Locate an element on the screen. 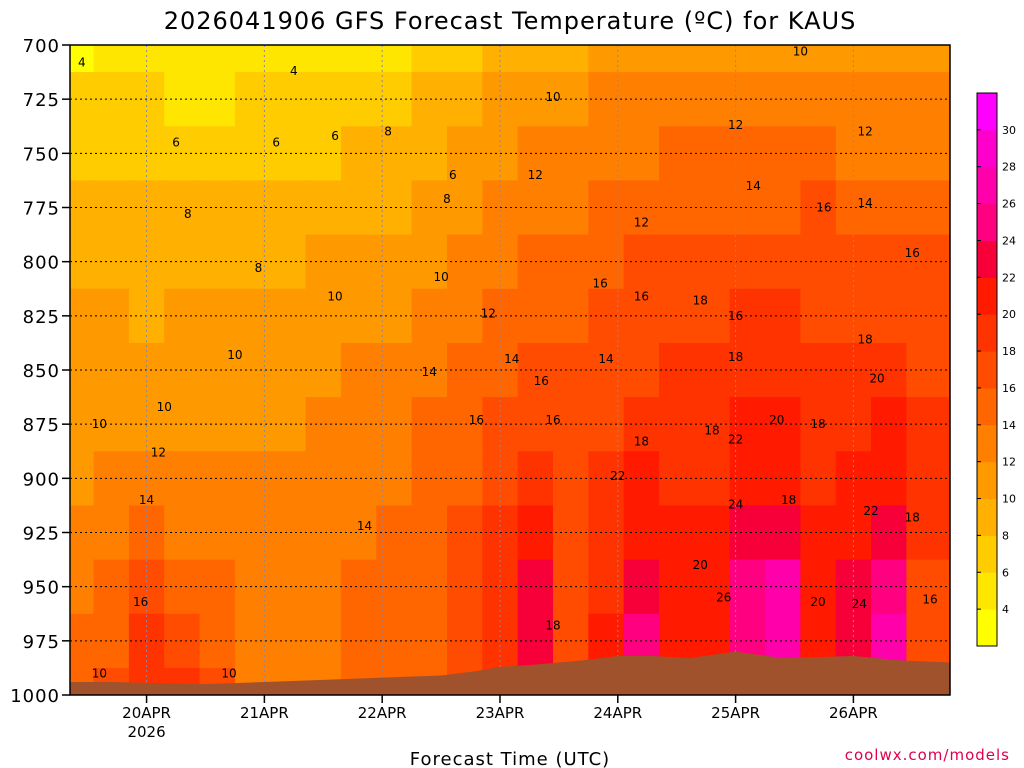 This screenshot has height=768, width=1024. y-tick-label: 775 is located at coordinates (41, 209).